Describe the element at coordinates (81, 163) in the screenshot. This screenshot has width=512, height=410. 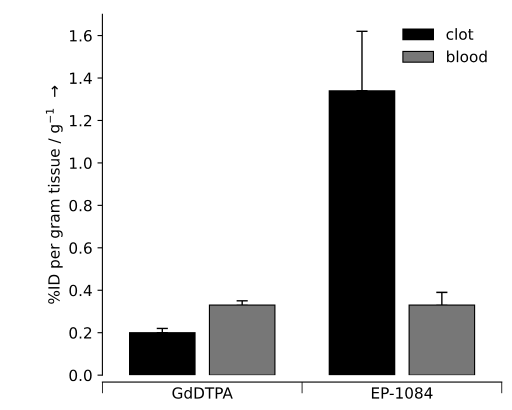
I see `y-tick-label: 1.0` at that location.